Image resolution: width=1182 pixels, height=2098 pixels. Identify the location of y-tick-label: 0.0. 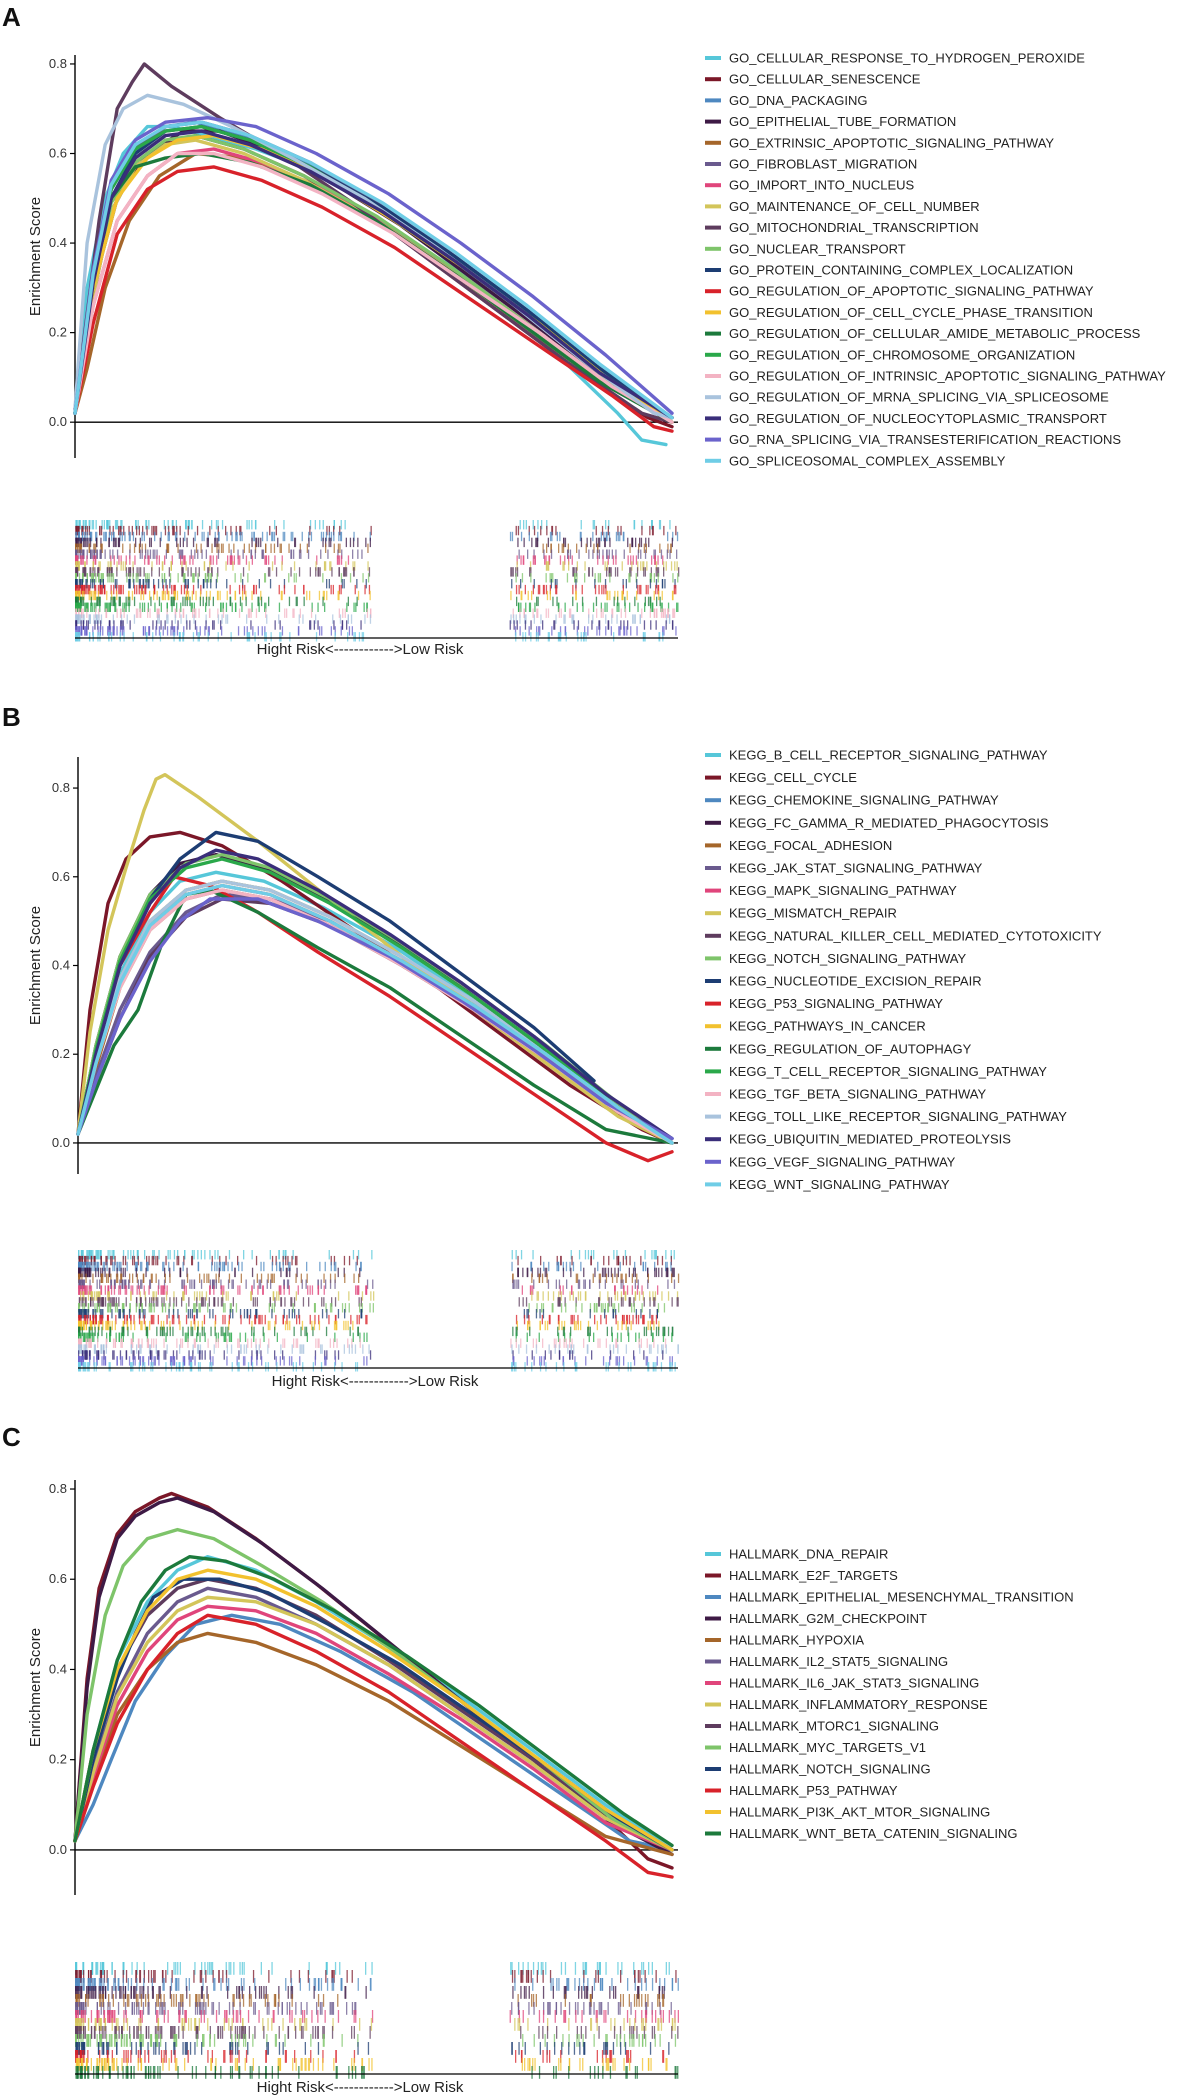
(58, 1849).